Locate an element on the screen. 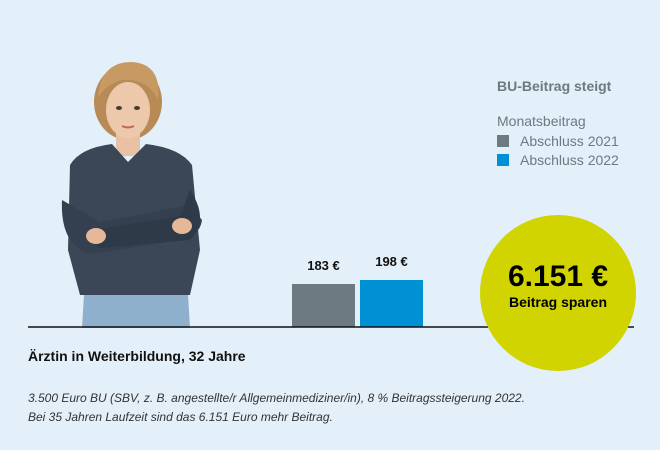 This screenshot has width=660, height=450. legend-swatch-2021 is located at coordinates (503, 141).